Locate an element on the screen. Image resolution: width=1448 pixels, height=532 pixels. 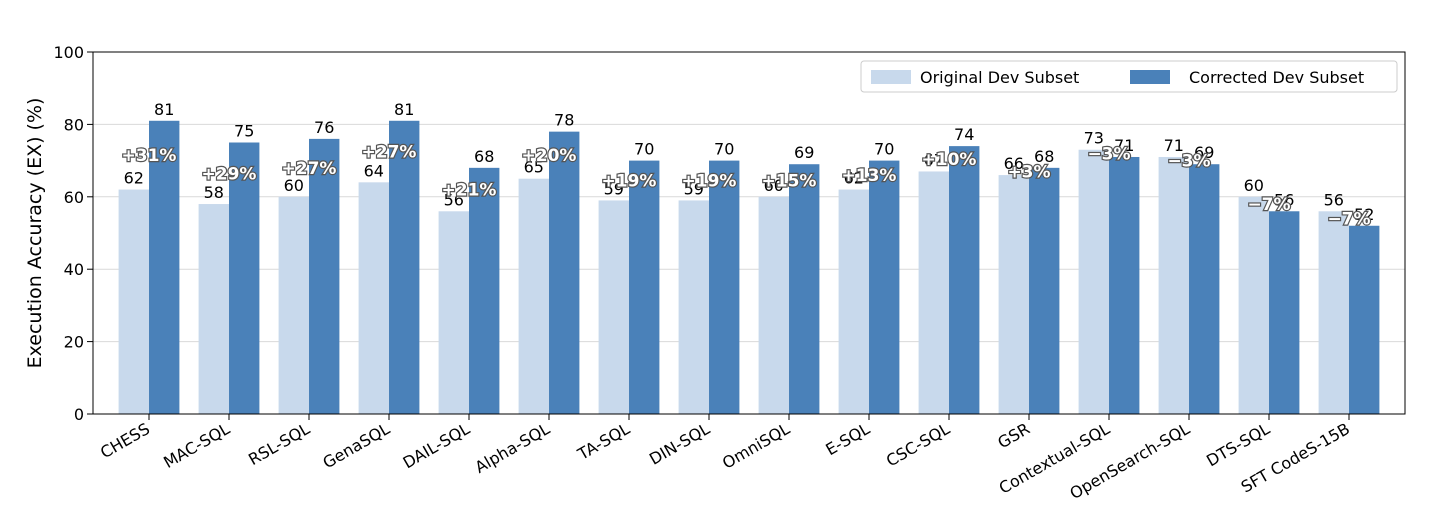
y-tick-label: 80 is located at coordinates (74, 124).